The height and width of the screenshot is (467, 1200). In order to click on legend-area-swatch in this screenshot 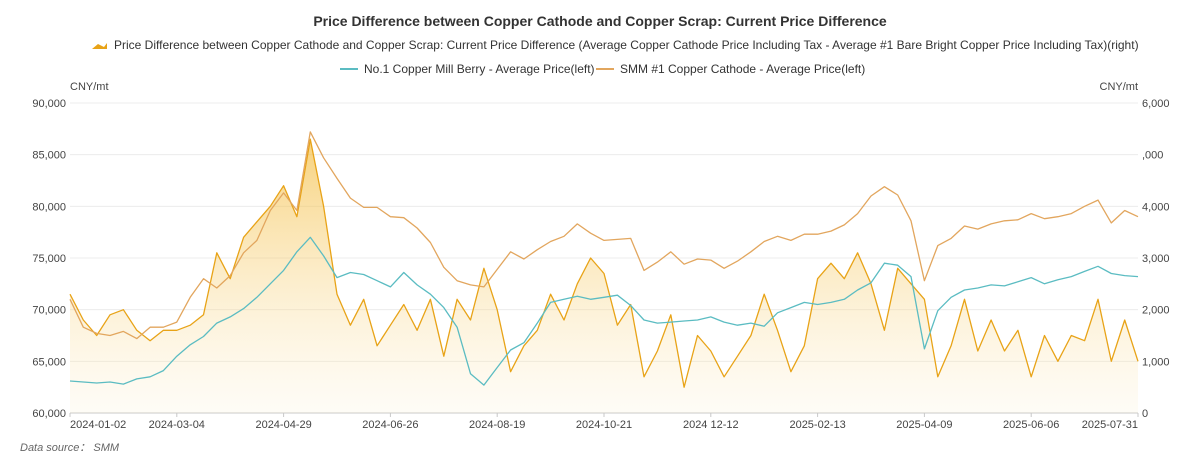, I will do `click(99, 46)`.